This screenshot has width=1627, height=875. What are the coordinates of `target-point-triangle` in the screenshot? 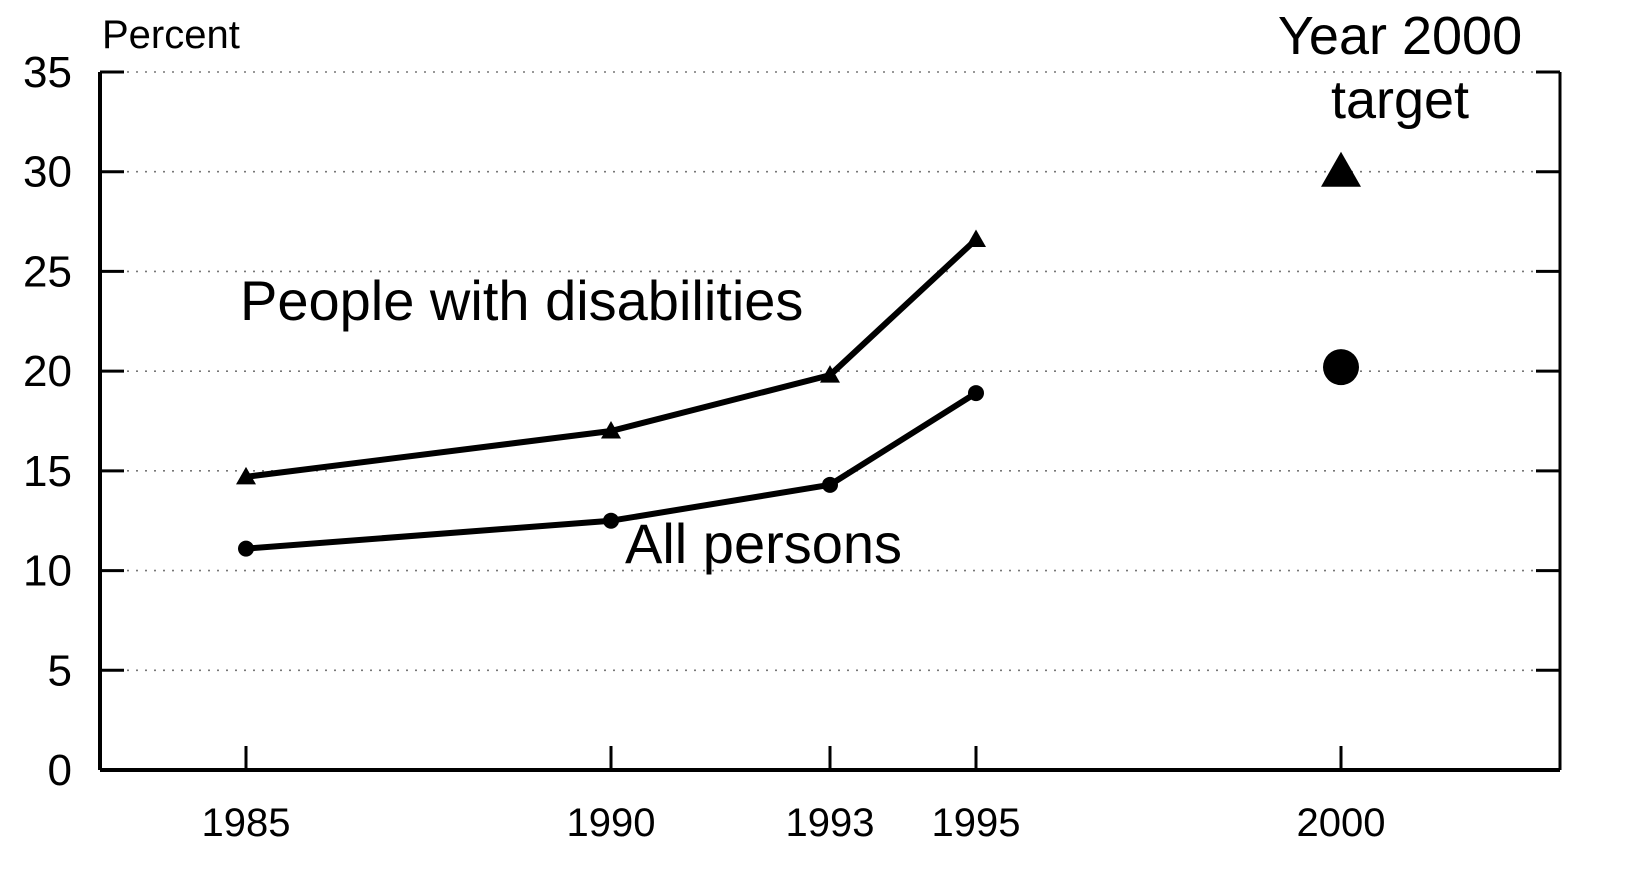 It's located at (1341, 169).